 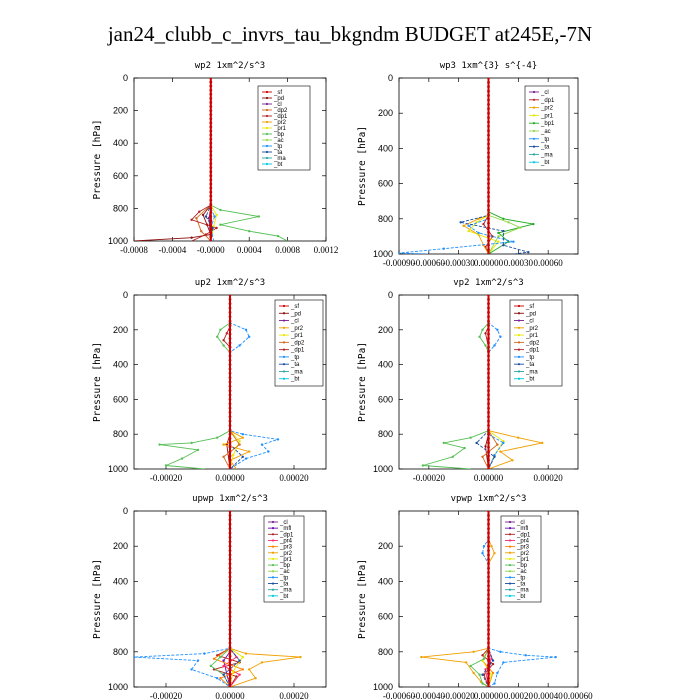 I want to click on legend-label-bt: _bt, so click(x=278, y=165).